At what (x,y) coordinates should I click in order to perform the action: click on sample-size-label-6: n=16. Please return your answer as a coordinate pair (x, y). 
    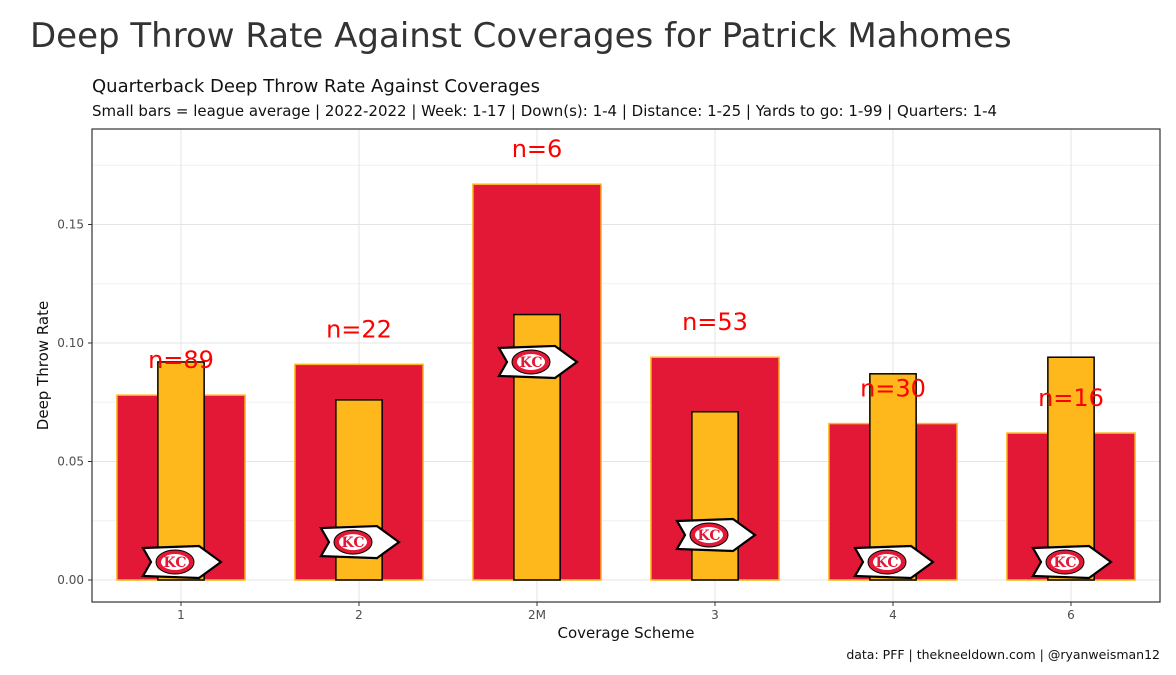
    Looking at the image, I should click on (1071, 398).